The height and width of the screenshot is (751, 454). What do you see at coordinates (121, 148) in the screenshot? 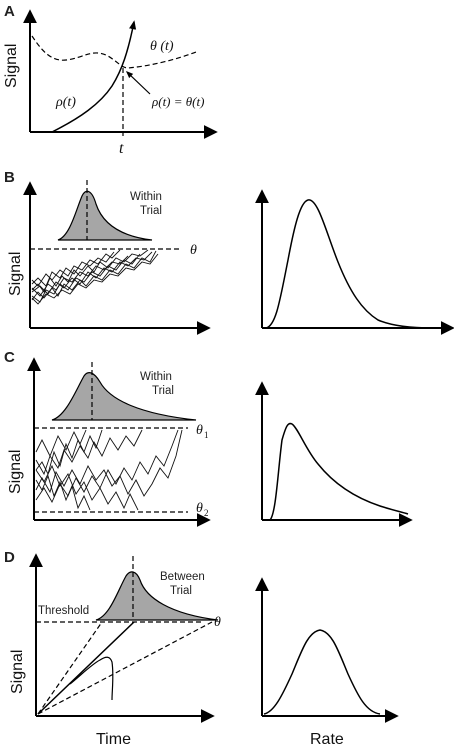
I see `time-label: t` at bounding box center [121, 148].